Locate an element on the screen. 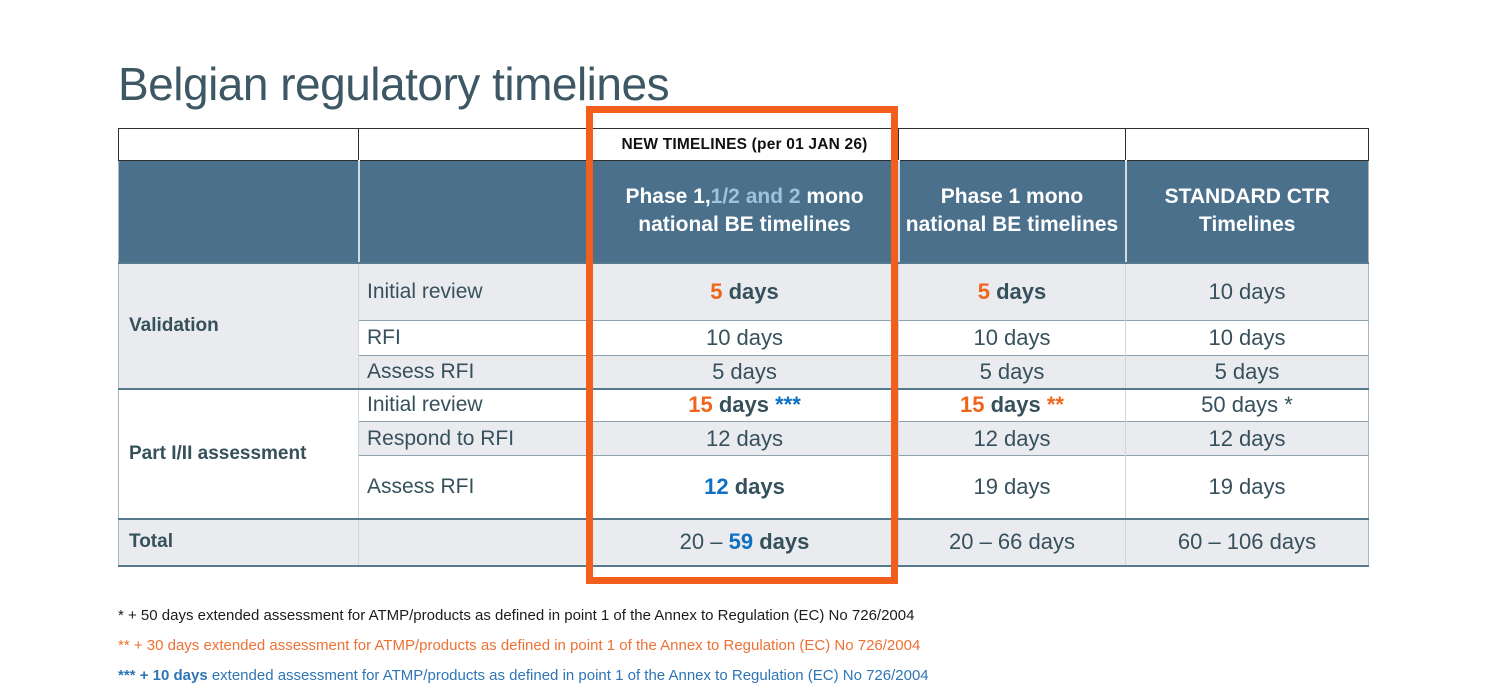 The image size is (1504, 694). new-timelines-banner: NEW TIMELINES (per 01 JAN 26) is located at coordinates (744, 144).